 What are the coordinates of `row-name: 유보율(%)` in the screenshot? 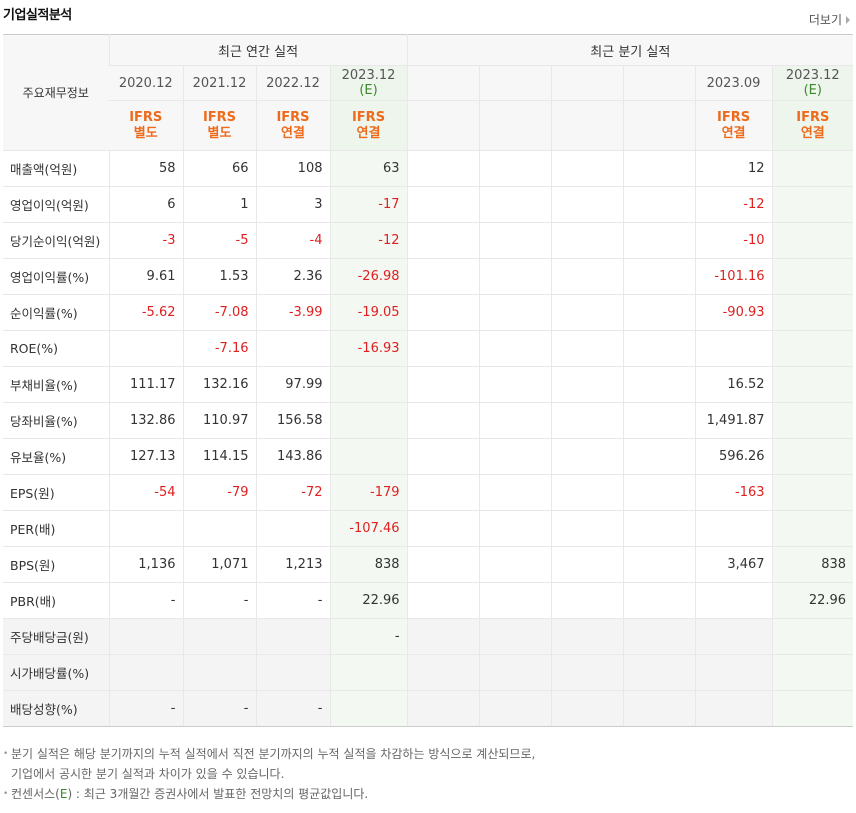 It's located at (56, 456).